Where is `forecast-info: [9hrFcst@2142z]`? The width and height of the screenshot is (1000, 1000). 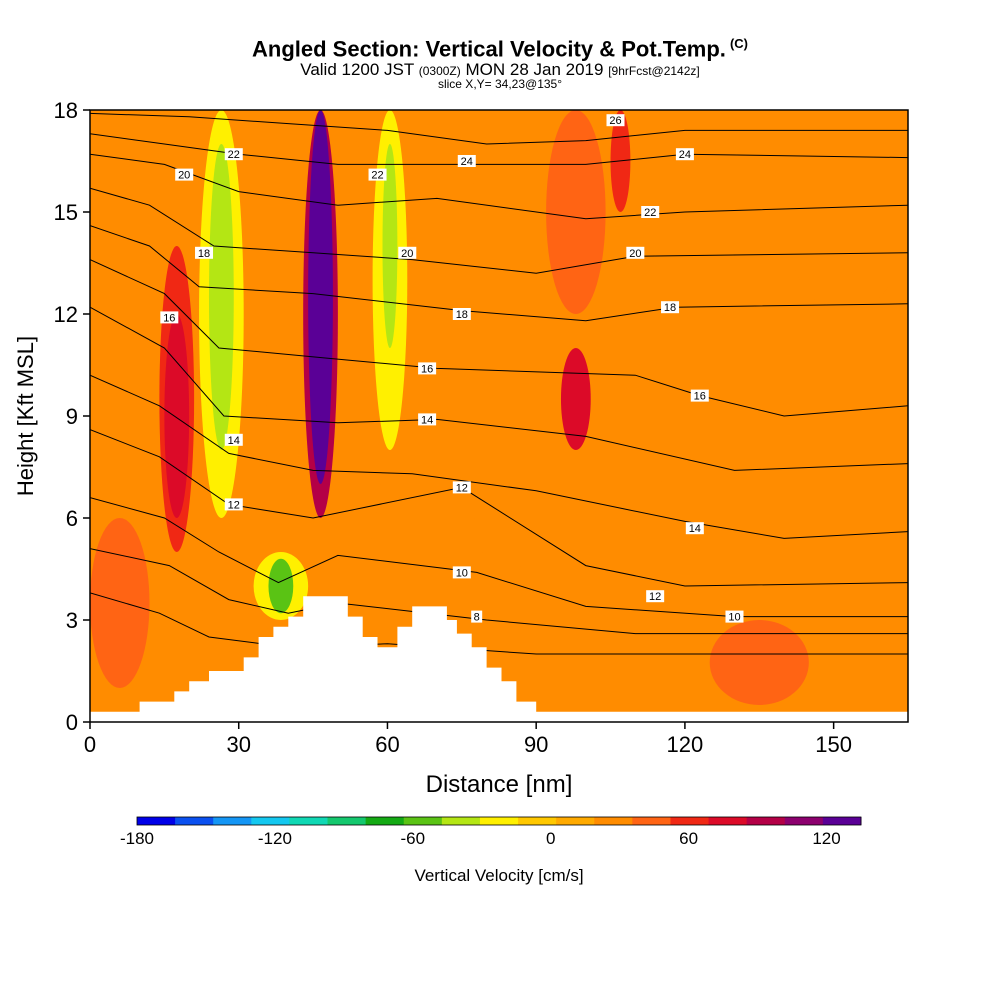 forecast-info: [9hrFcst@2142z] is located at coordinates (654, 71).